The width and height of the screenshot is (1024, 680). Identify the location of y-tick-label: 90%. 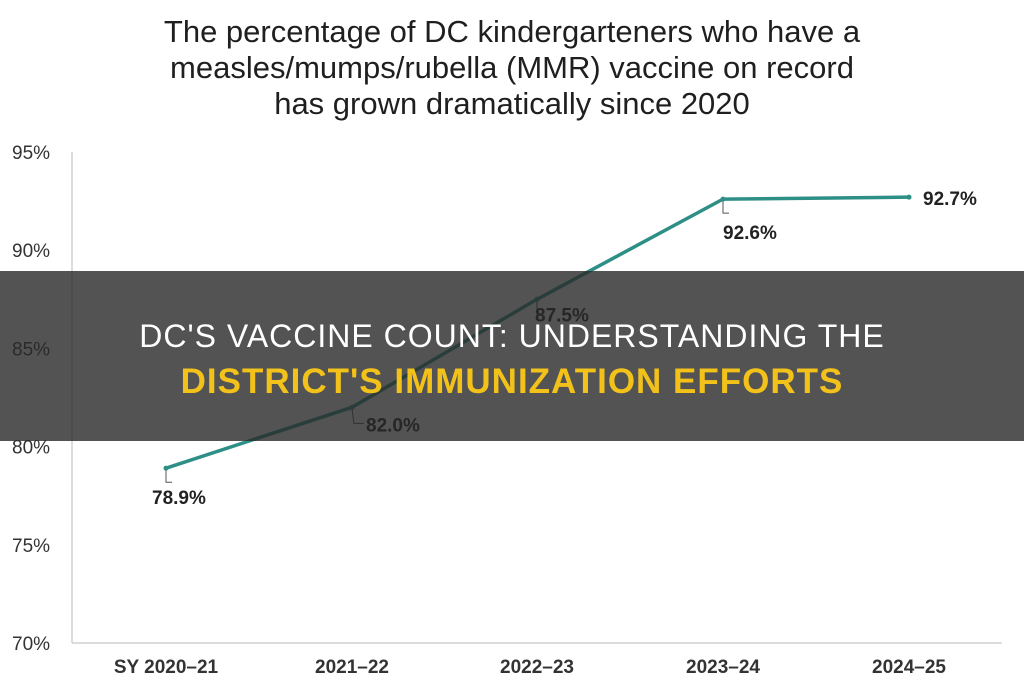
(31, 251).